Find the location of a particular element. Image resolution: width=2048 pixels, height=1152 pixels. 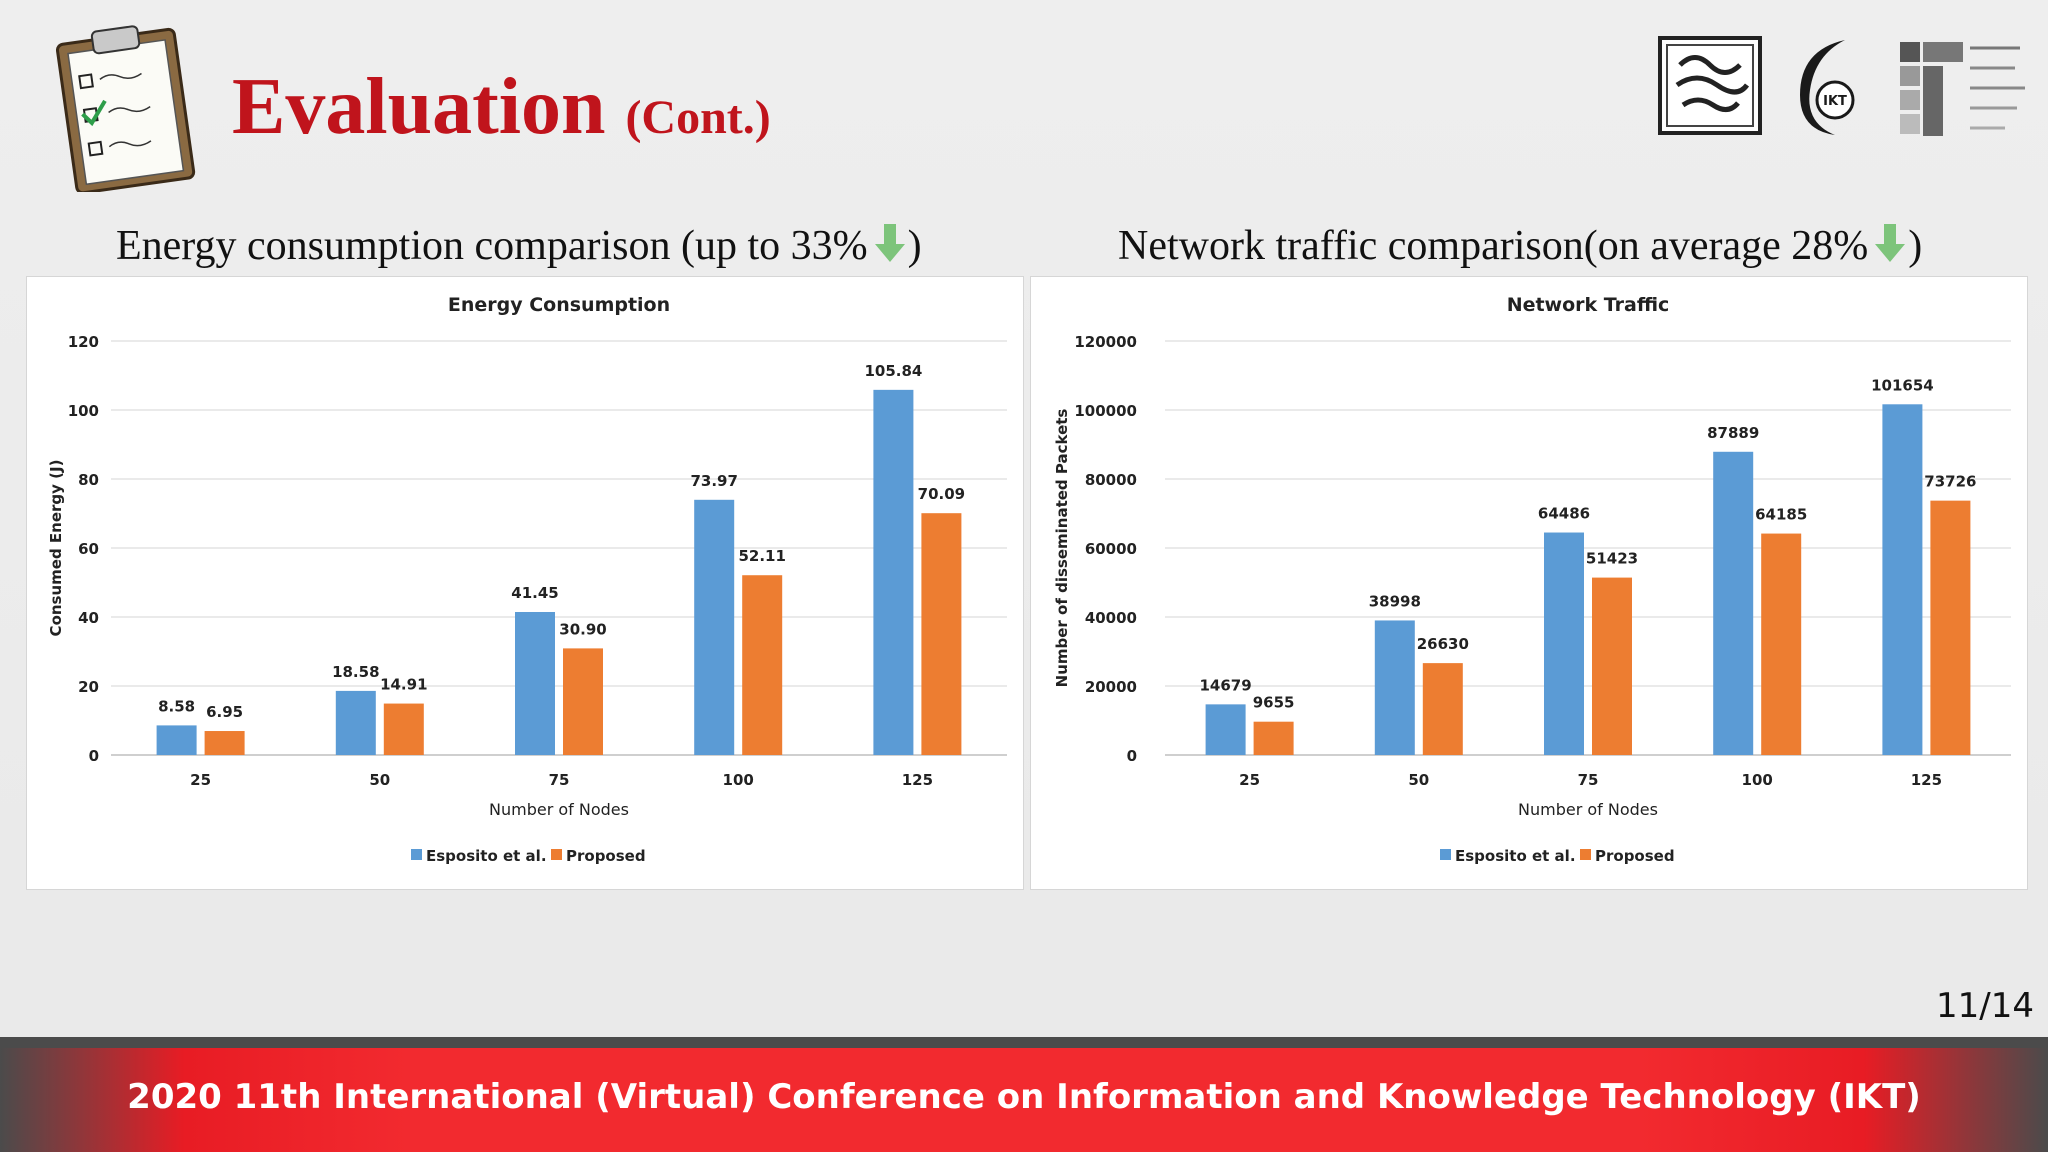

footer-band is located at coordinates (1024, 1100).